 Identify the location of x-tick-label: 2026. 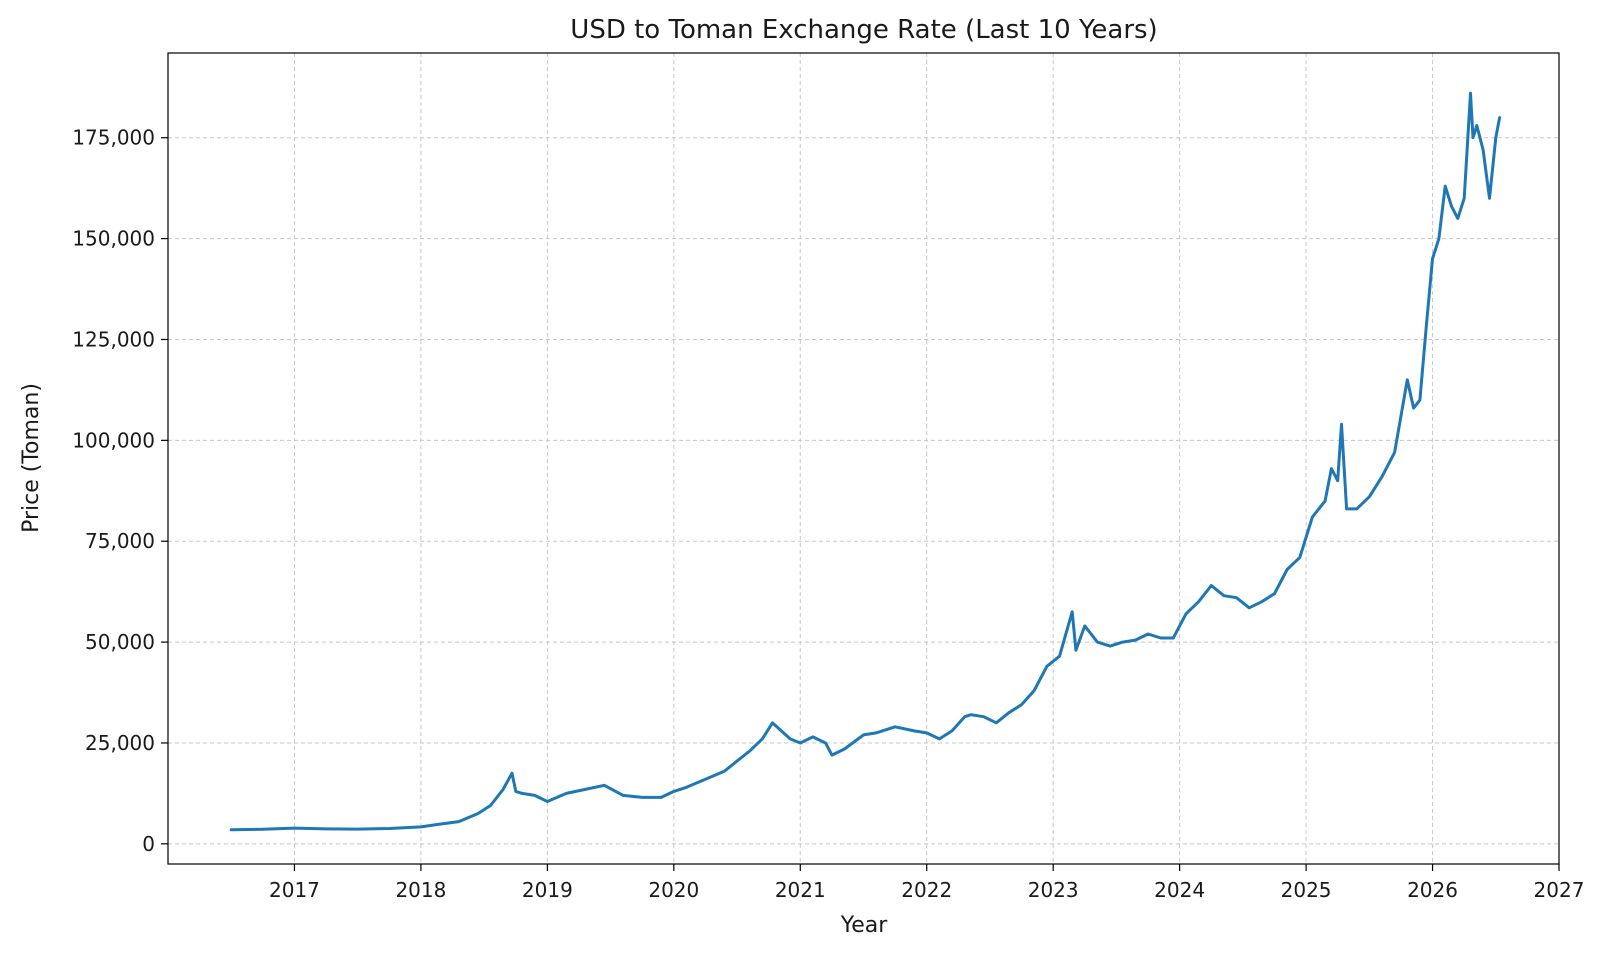
(1432, 890).